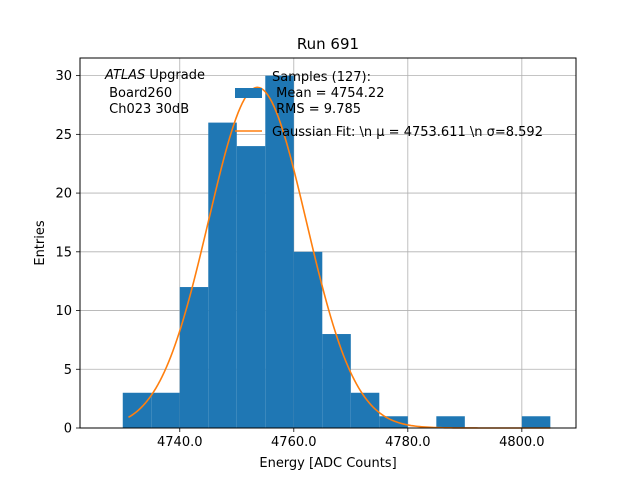 This screenshot has width=640, height=480. Describe the element at coordinates (328, 93) in the screenshot. I see `legend-histogram-line-2: Mean = 4754.22` at that location.